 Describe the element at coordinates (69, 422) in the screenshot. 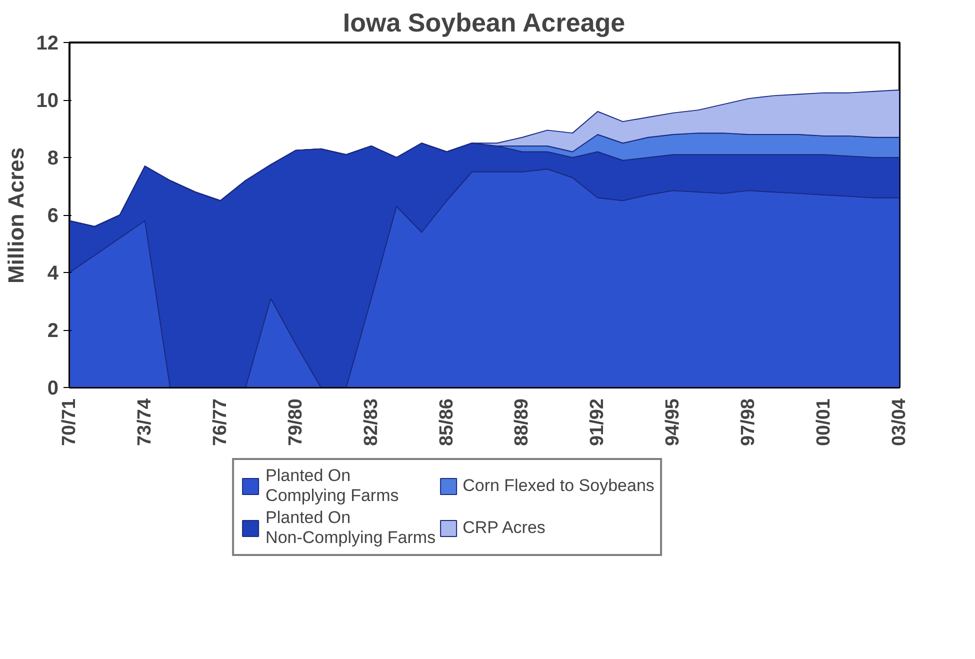

I see `x-tick-label: 70/71` at that location.